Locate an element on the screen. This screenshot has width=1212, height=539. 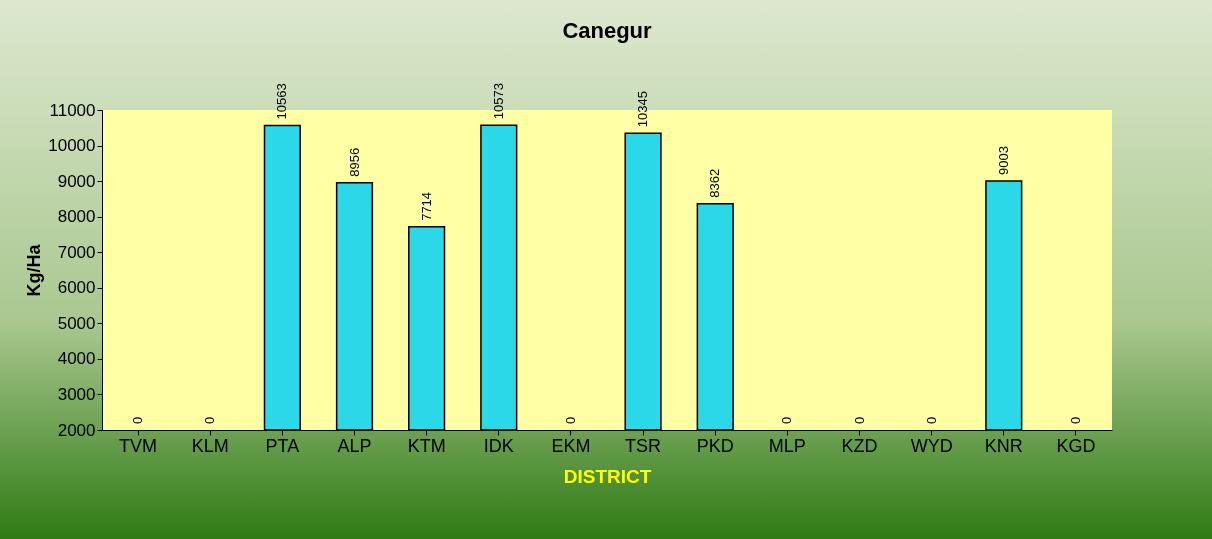
y-tick-label: 8000 is located at coordinates (76, 217).